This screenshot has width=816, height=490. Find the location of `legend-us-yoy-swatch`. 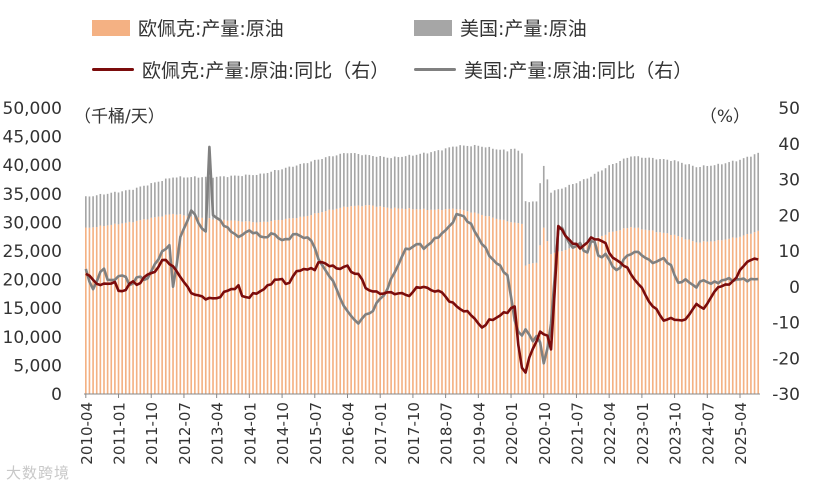

legend-us-yoy-swatch is located at coordinates (435, 69).